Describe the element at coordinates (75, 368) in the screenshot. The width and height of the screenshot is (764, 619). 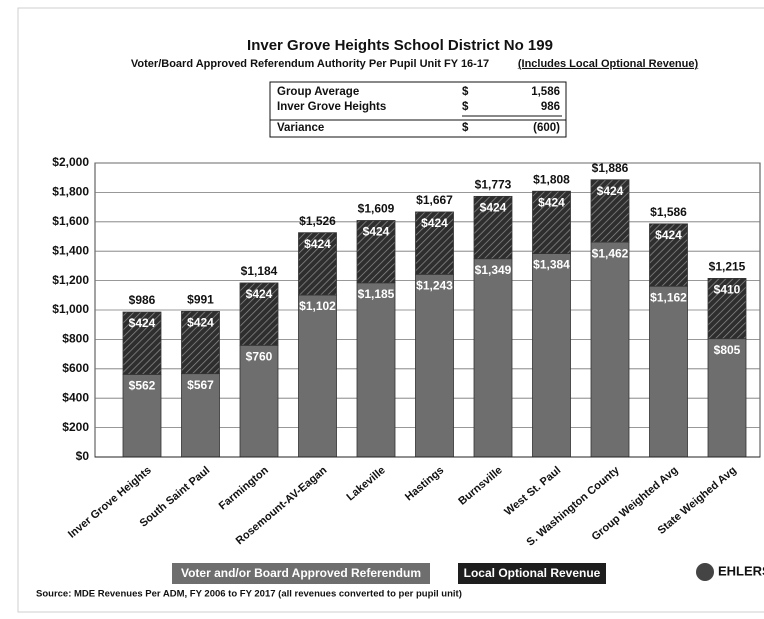
I see `y-tick-label: $600` at that location.